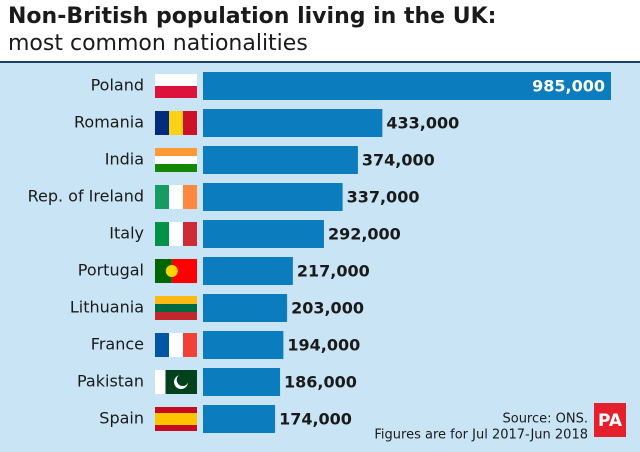 The height and width of the screenshot is (452, 640). I want to click on value-label: 292,000, so click(364, 234).